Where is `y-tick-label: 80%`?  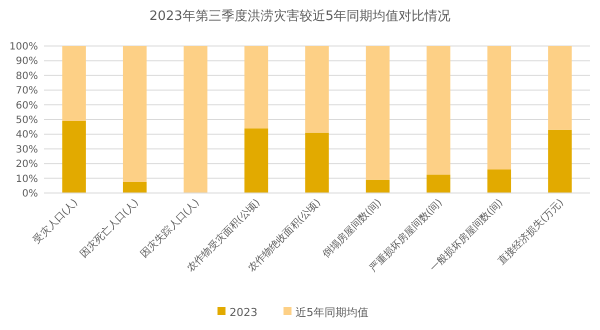 y-tick-label: 80% is located at coordinates (27, 76).